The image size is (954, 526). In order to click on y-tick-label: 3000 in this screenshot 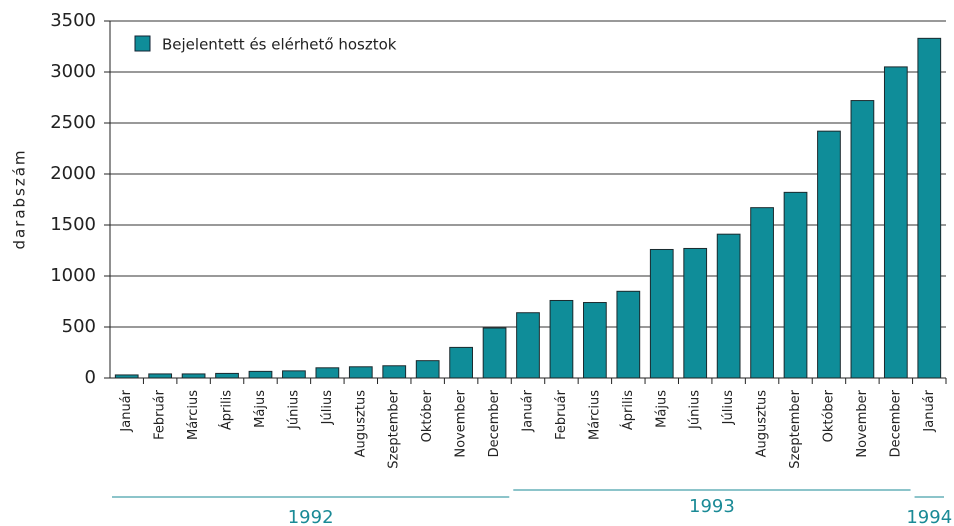, I will do `click(73, 71)`.